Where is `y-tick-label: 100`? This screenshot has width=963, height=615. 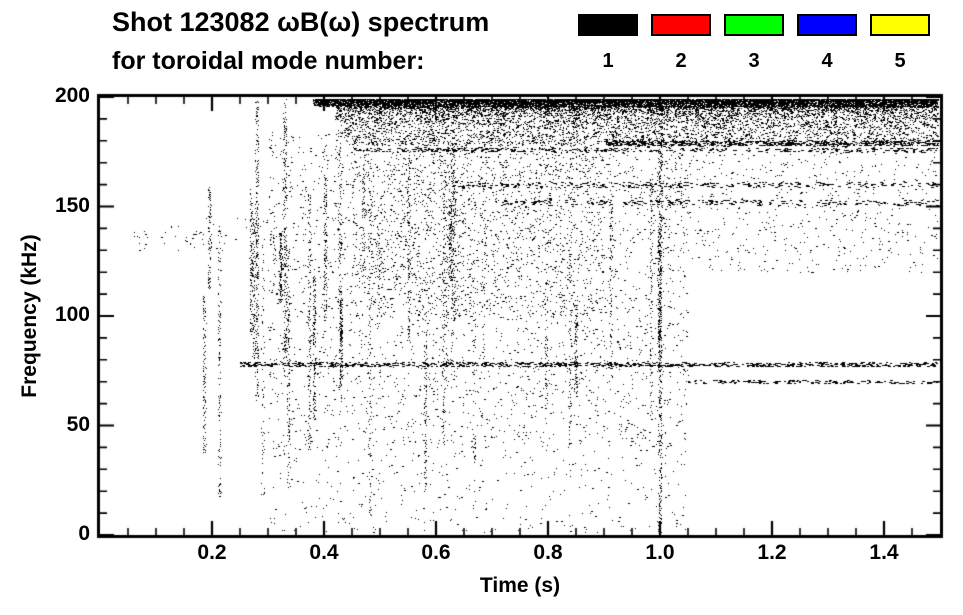 y-tick-label: 100 is located at coordinates (72, 314).